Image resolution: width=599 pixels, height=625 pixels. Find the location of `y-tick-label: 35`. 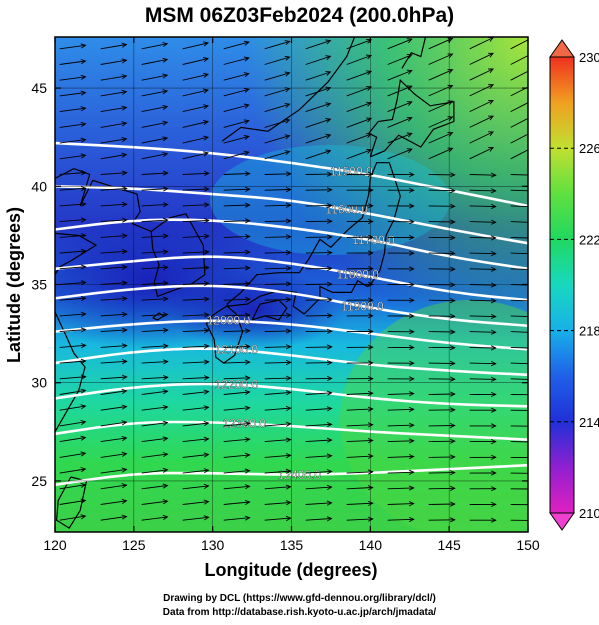

y-tick-label: 35 is located at coordinates (39, 285).